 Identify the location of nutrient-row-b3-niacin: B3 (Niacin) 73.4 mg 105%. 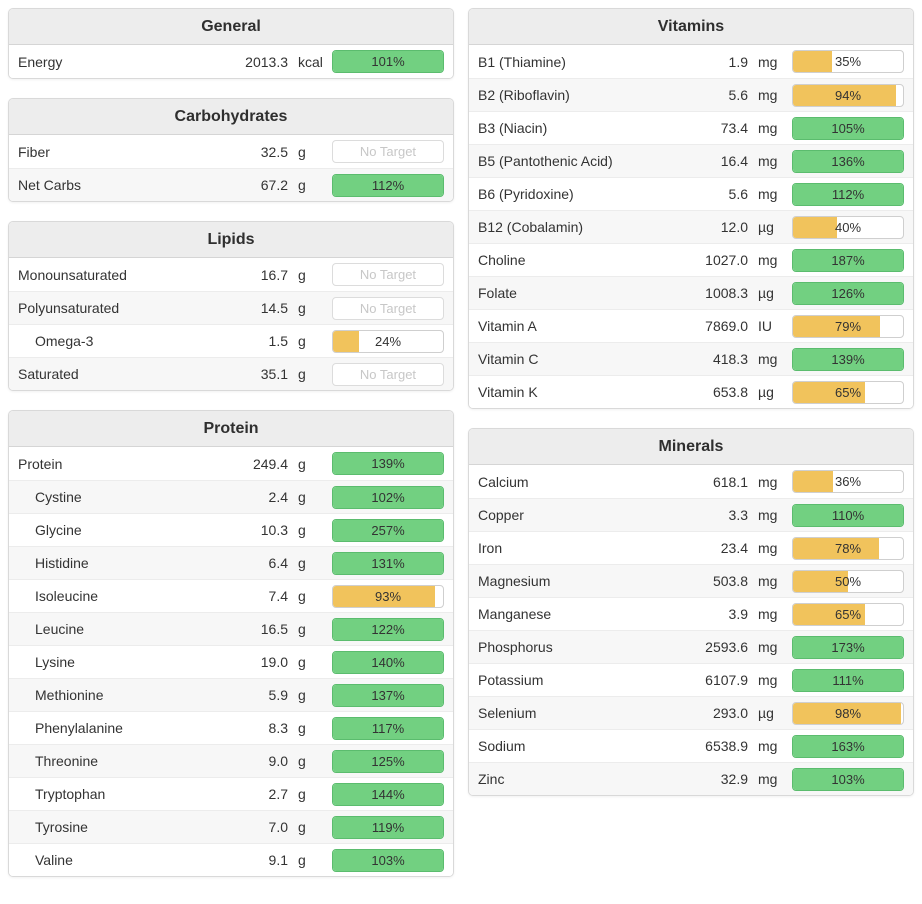
(691, 127).